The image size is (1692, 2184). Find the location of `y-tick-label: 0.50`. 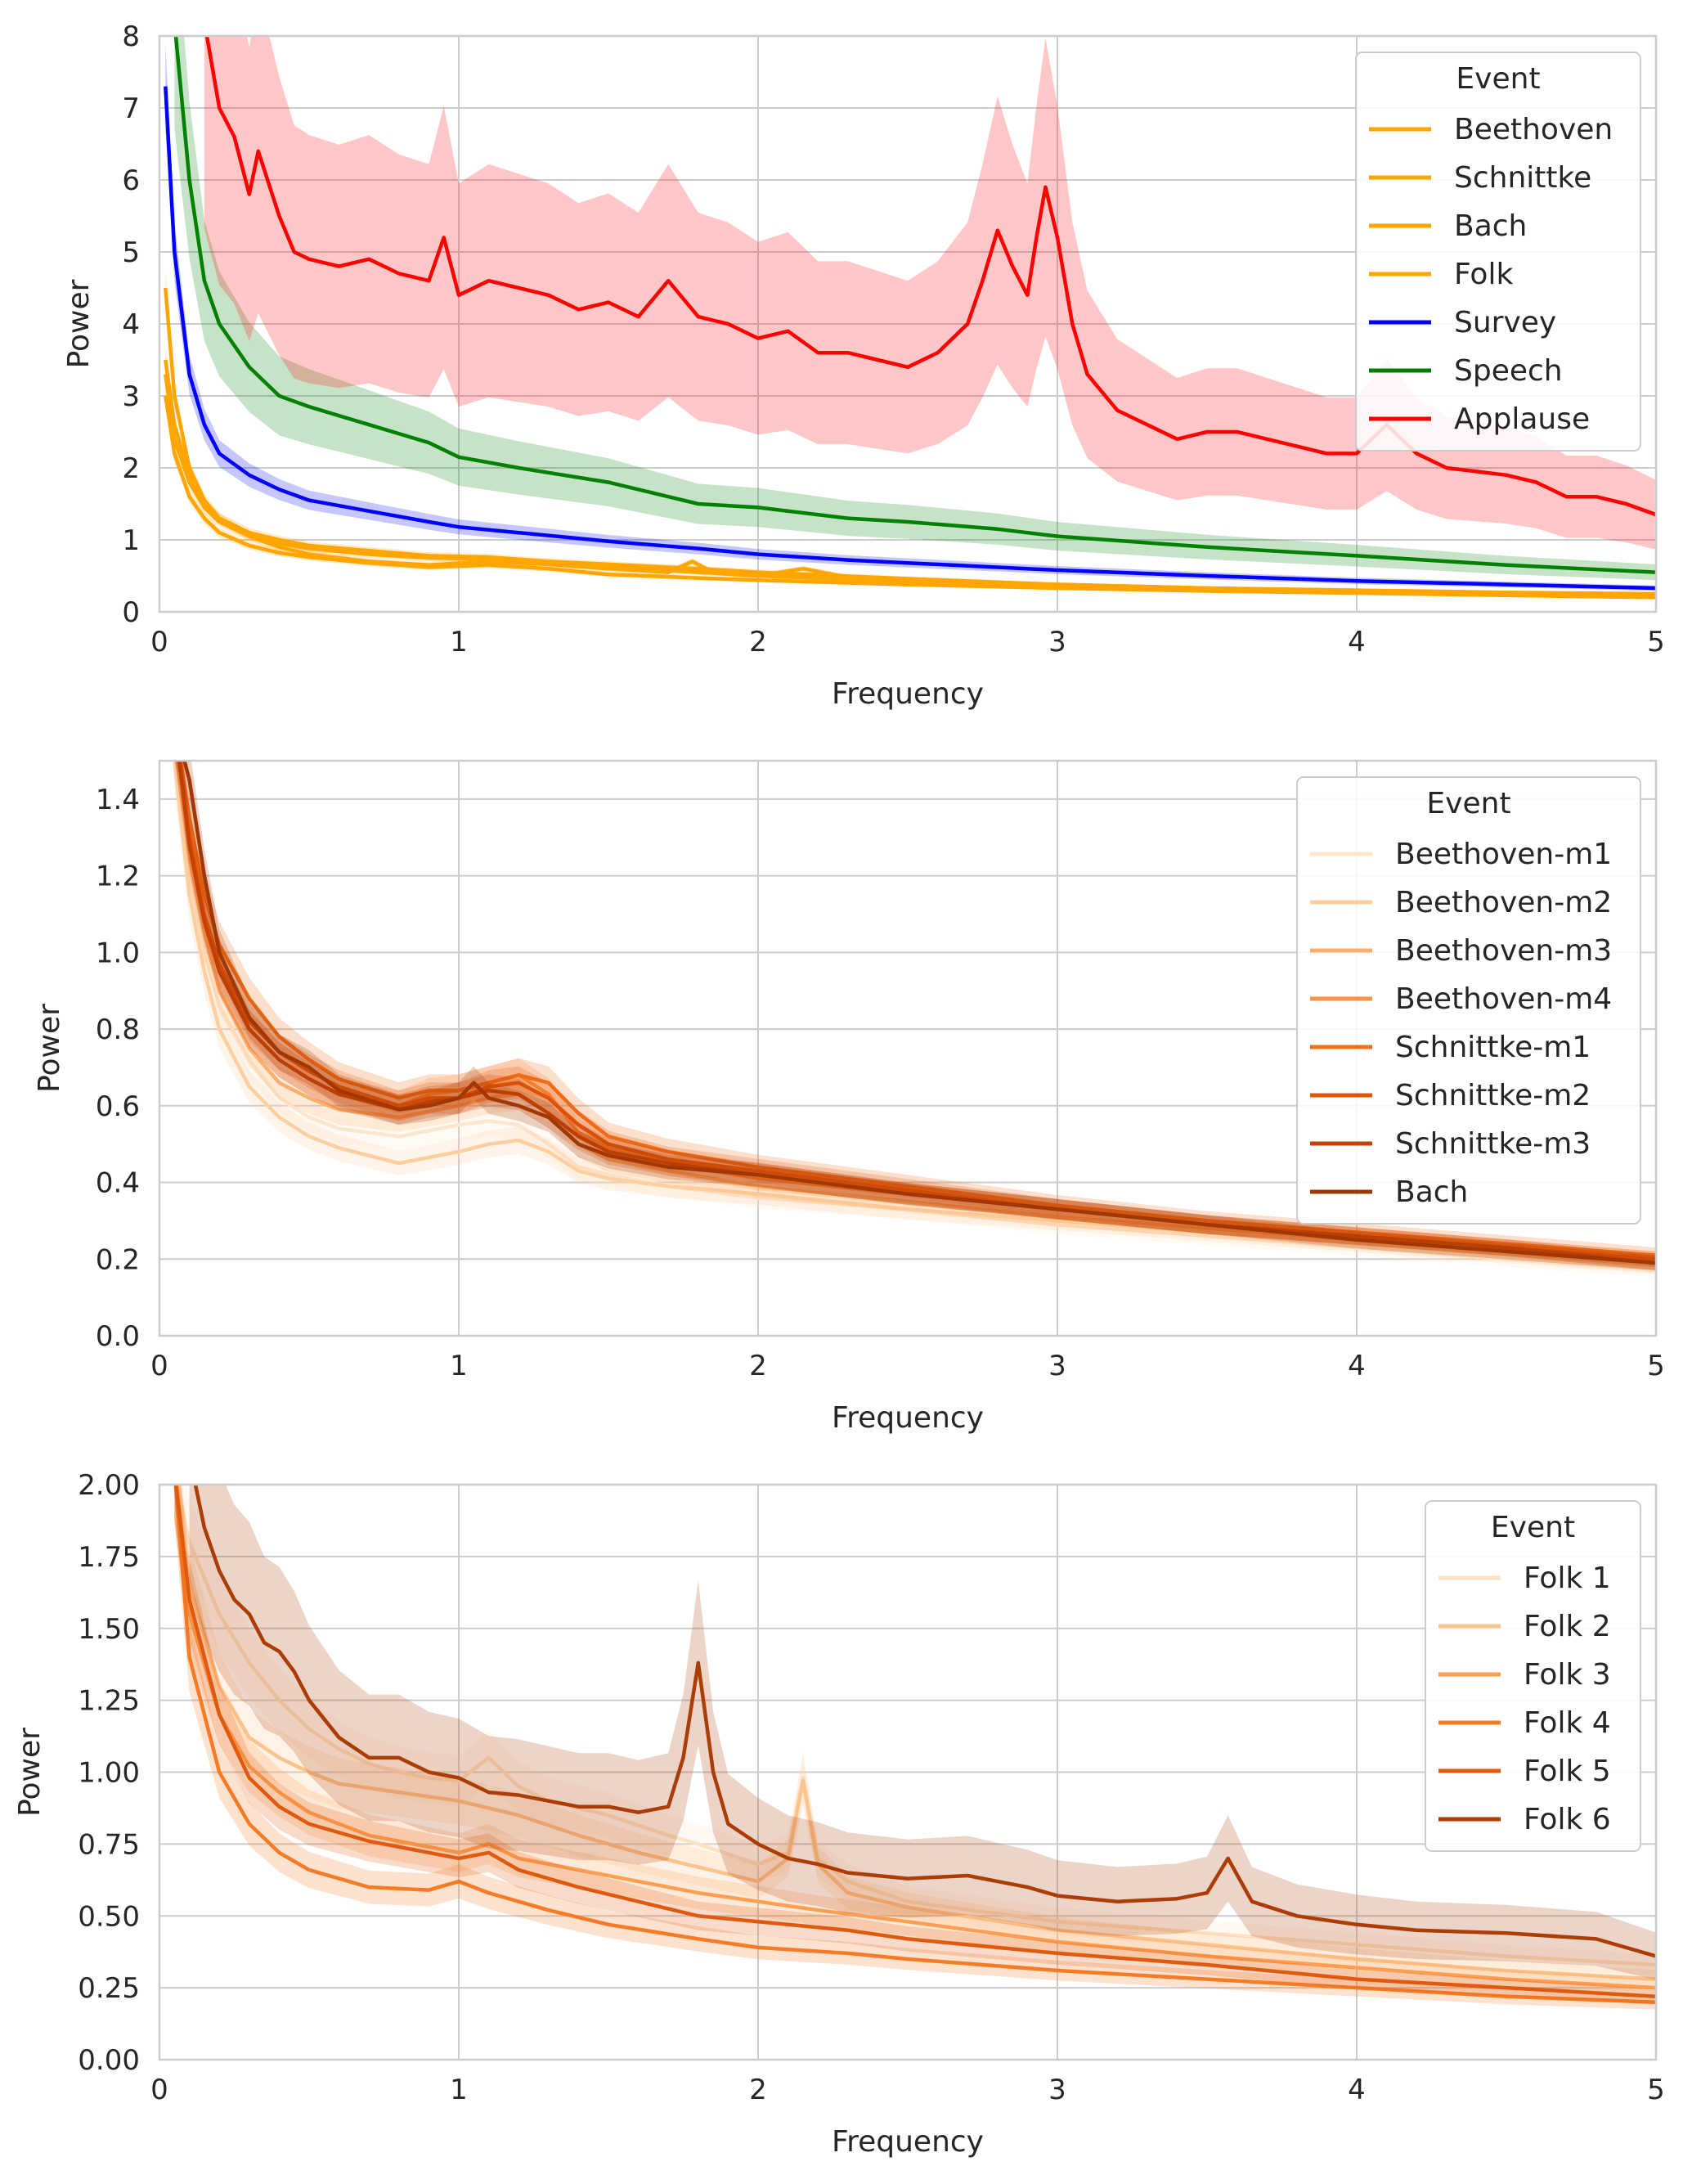

y-tick-label: 0.50 is located at coordinates (109, 1917).